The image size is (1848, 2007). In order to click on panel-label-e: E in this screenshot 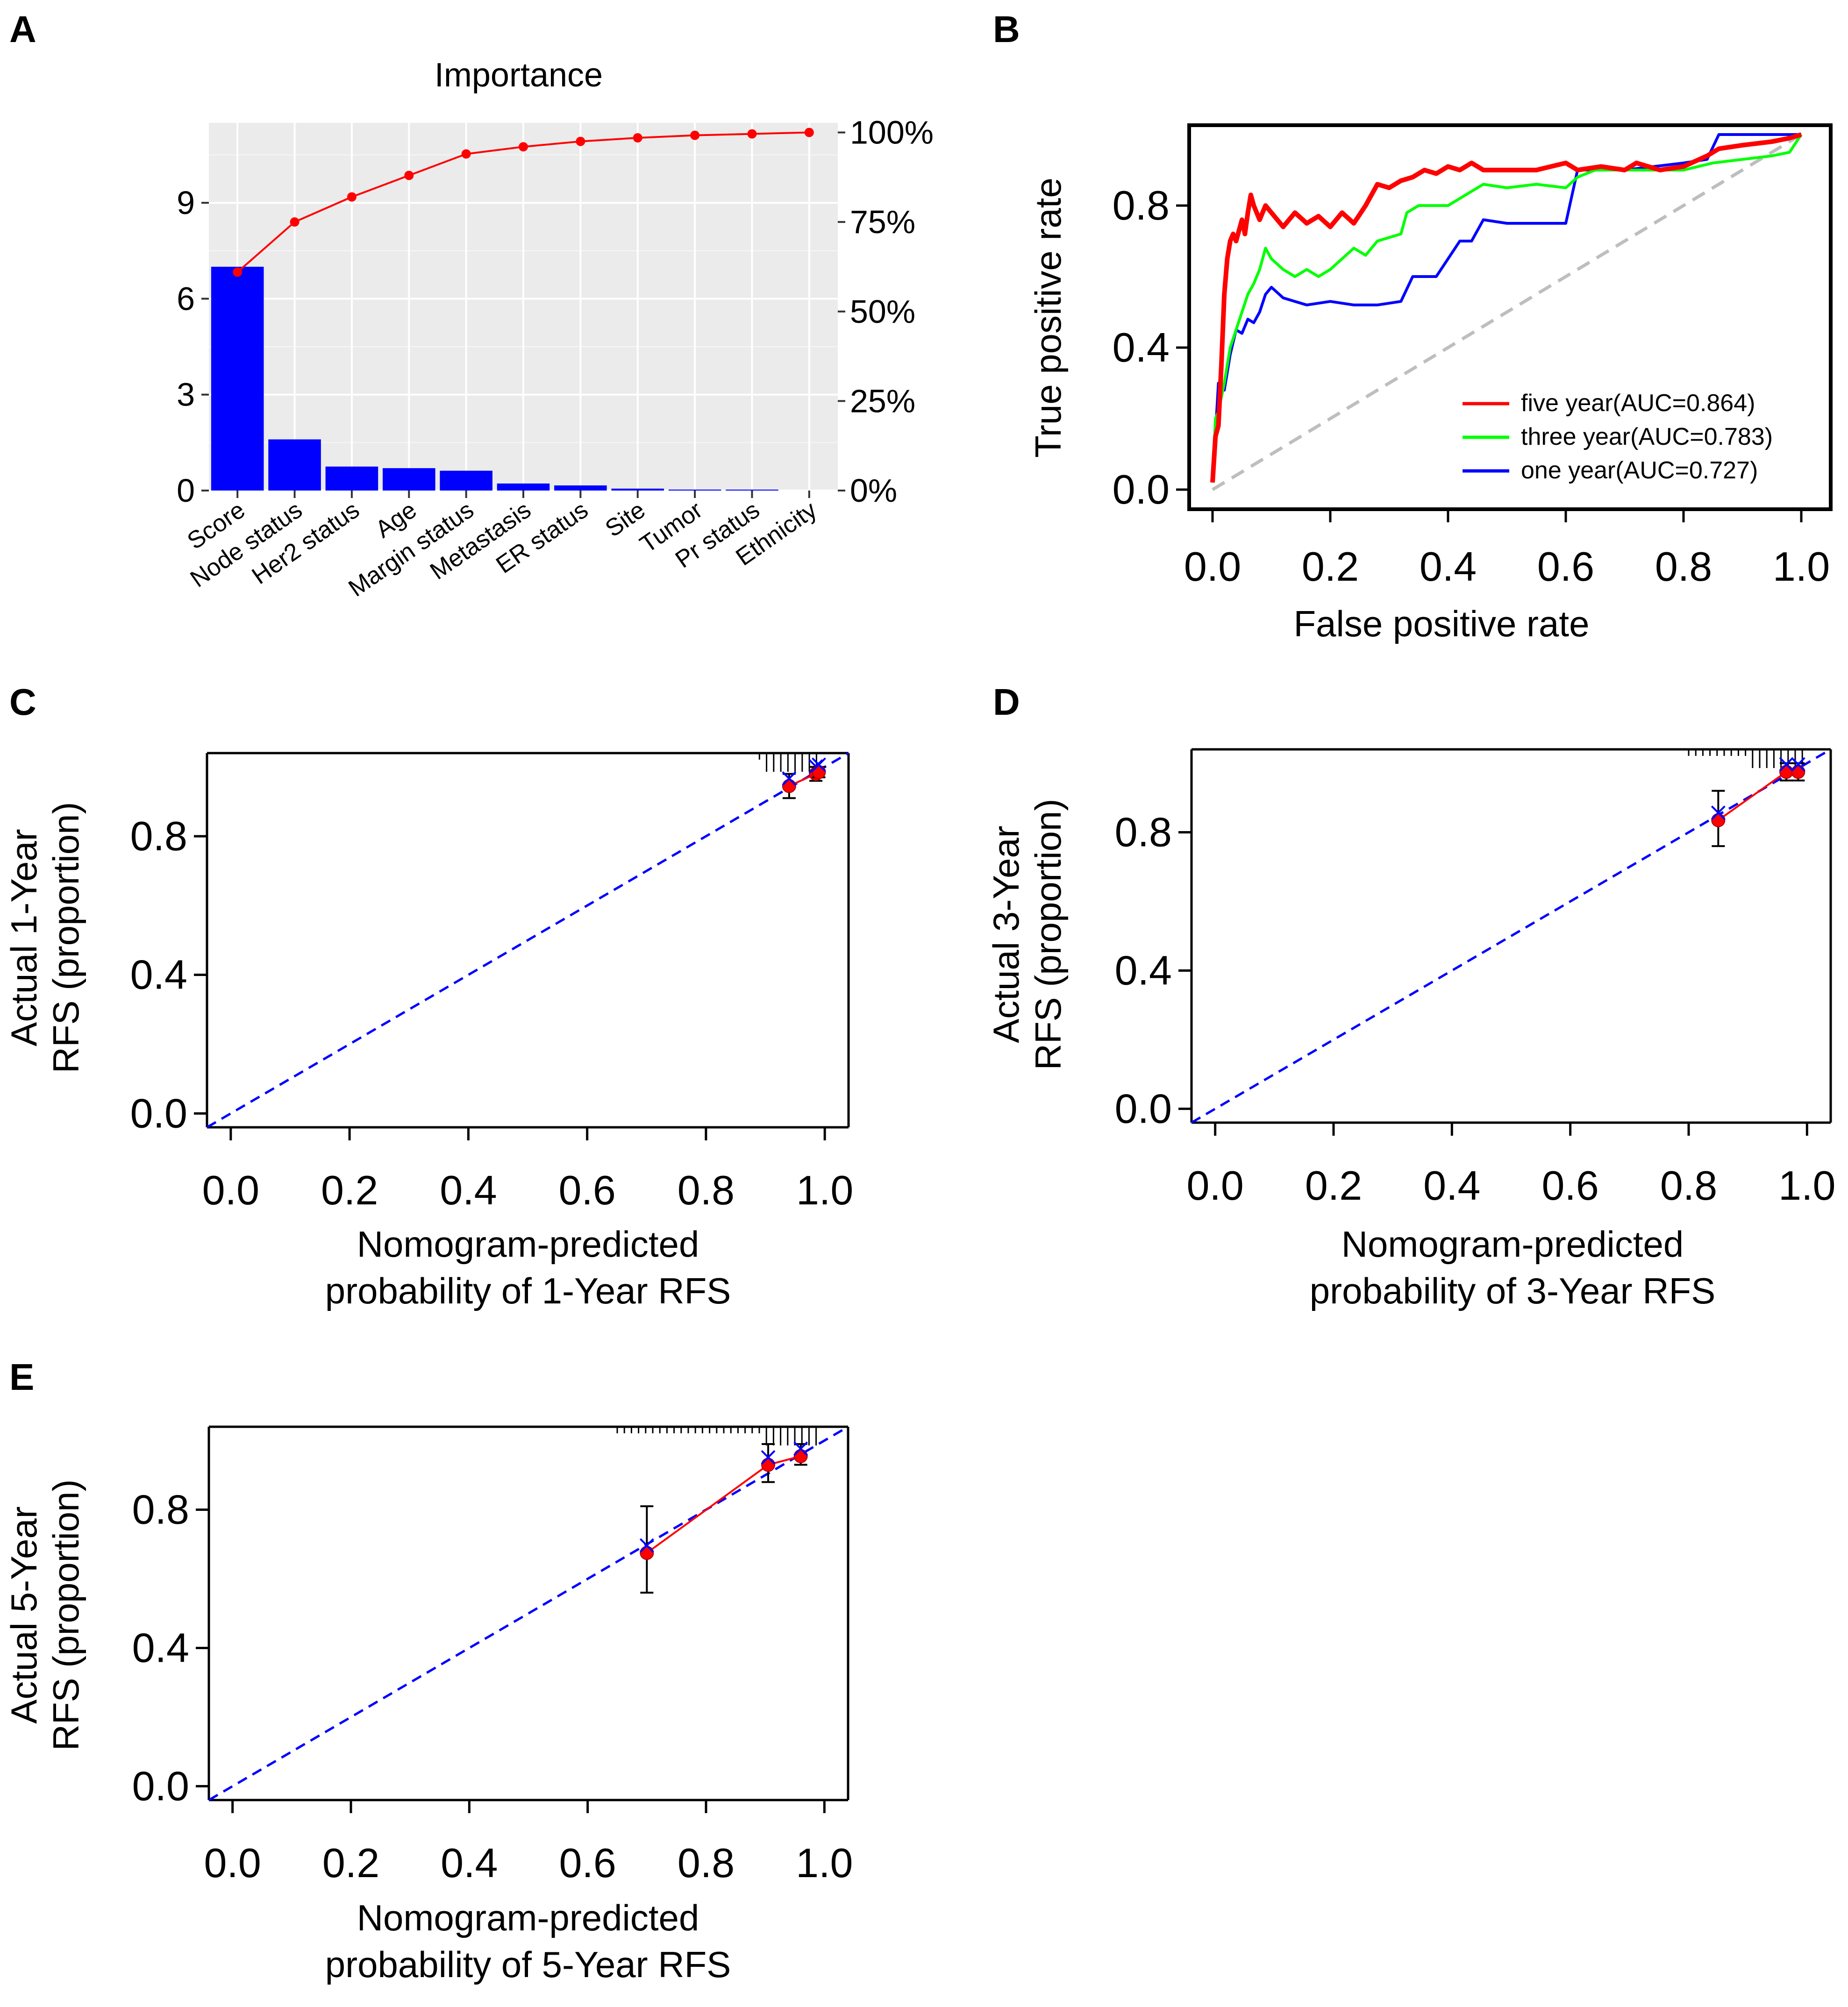, I will do `click(21, 1377)`.